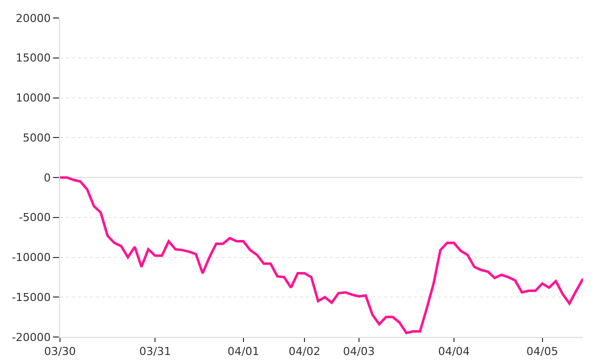  What do you see at coordinates (304, 351) in the screenshot?
I see `x-tick-label: 04/02` at bounding box center [304, 351].